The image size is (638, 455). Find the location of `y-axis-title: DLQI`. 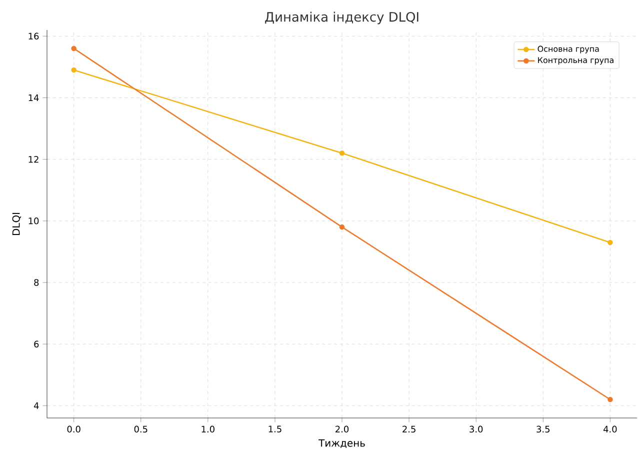

y-axis-title: DLQI is located at coordinates (16, 223).